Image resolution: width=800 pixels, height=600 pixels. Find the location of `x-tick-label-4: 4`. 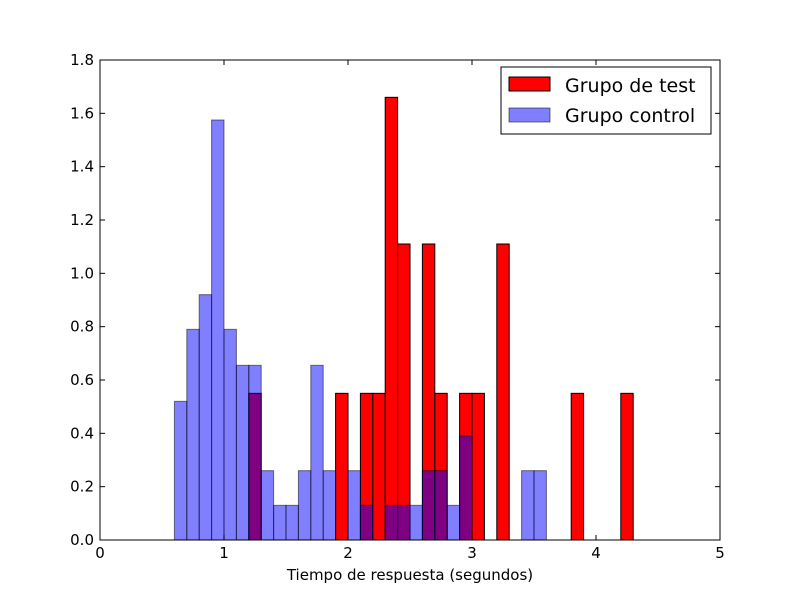

x-tick-label-4: 4 is located at coordinates (596, 553).